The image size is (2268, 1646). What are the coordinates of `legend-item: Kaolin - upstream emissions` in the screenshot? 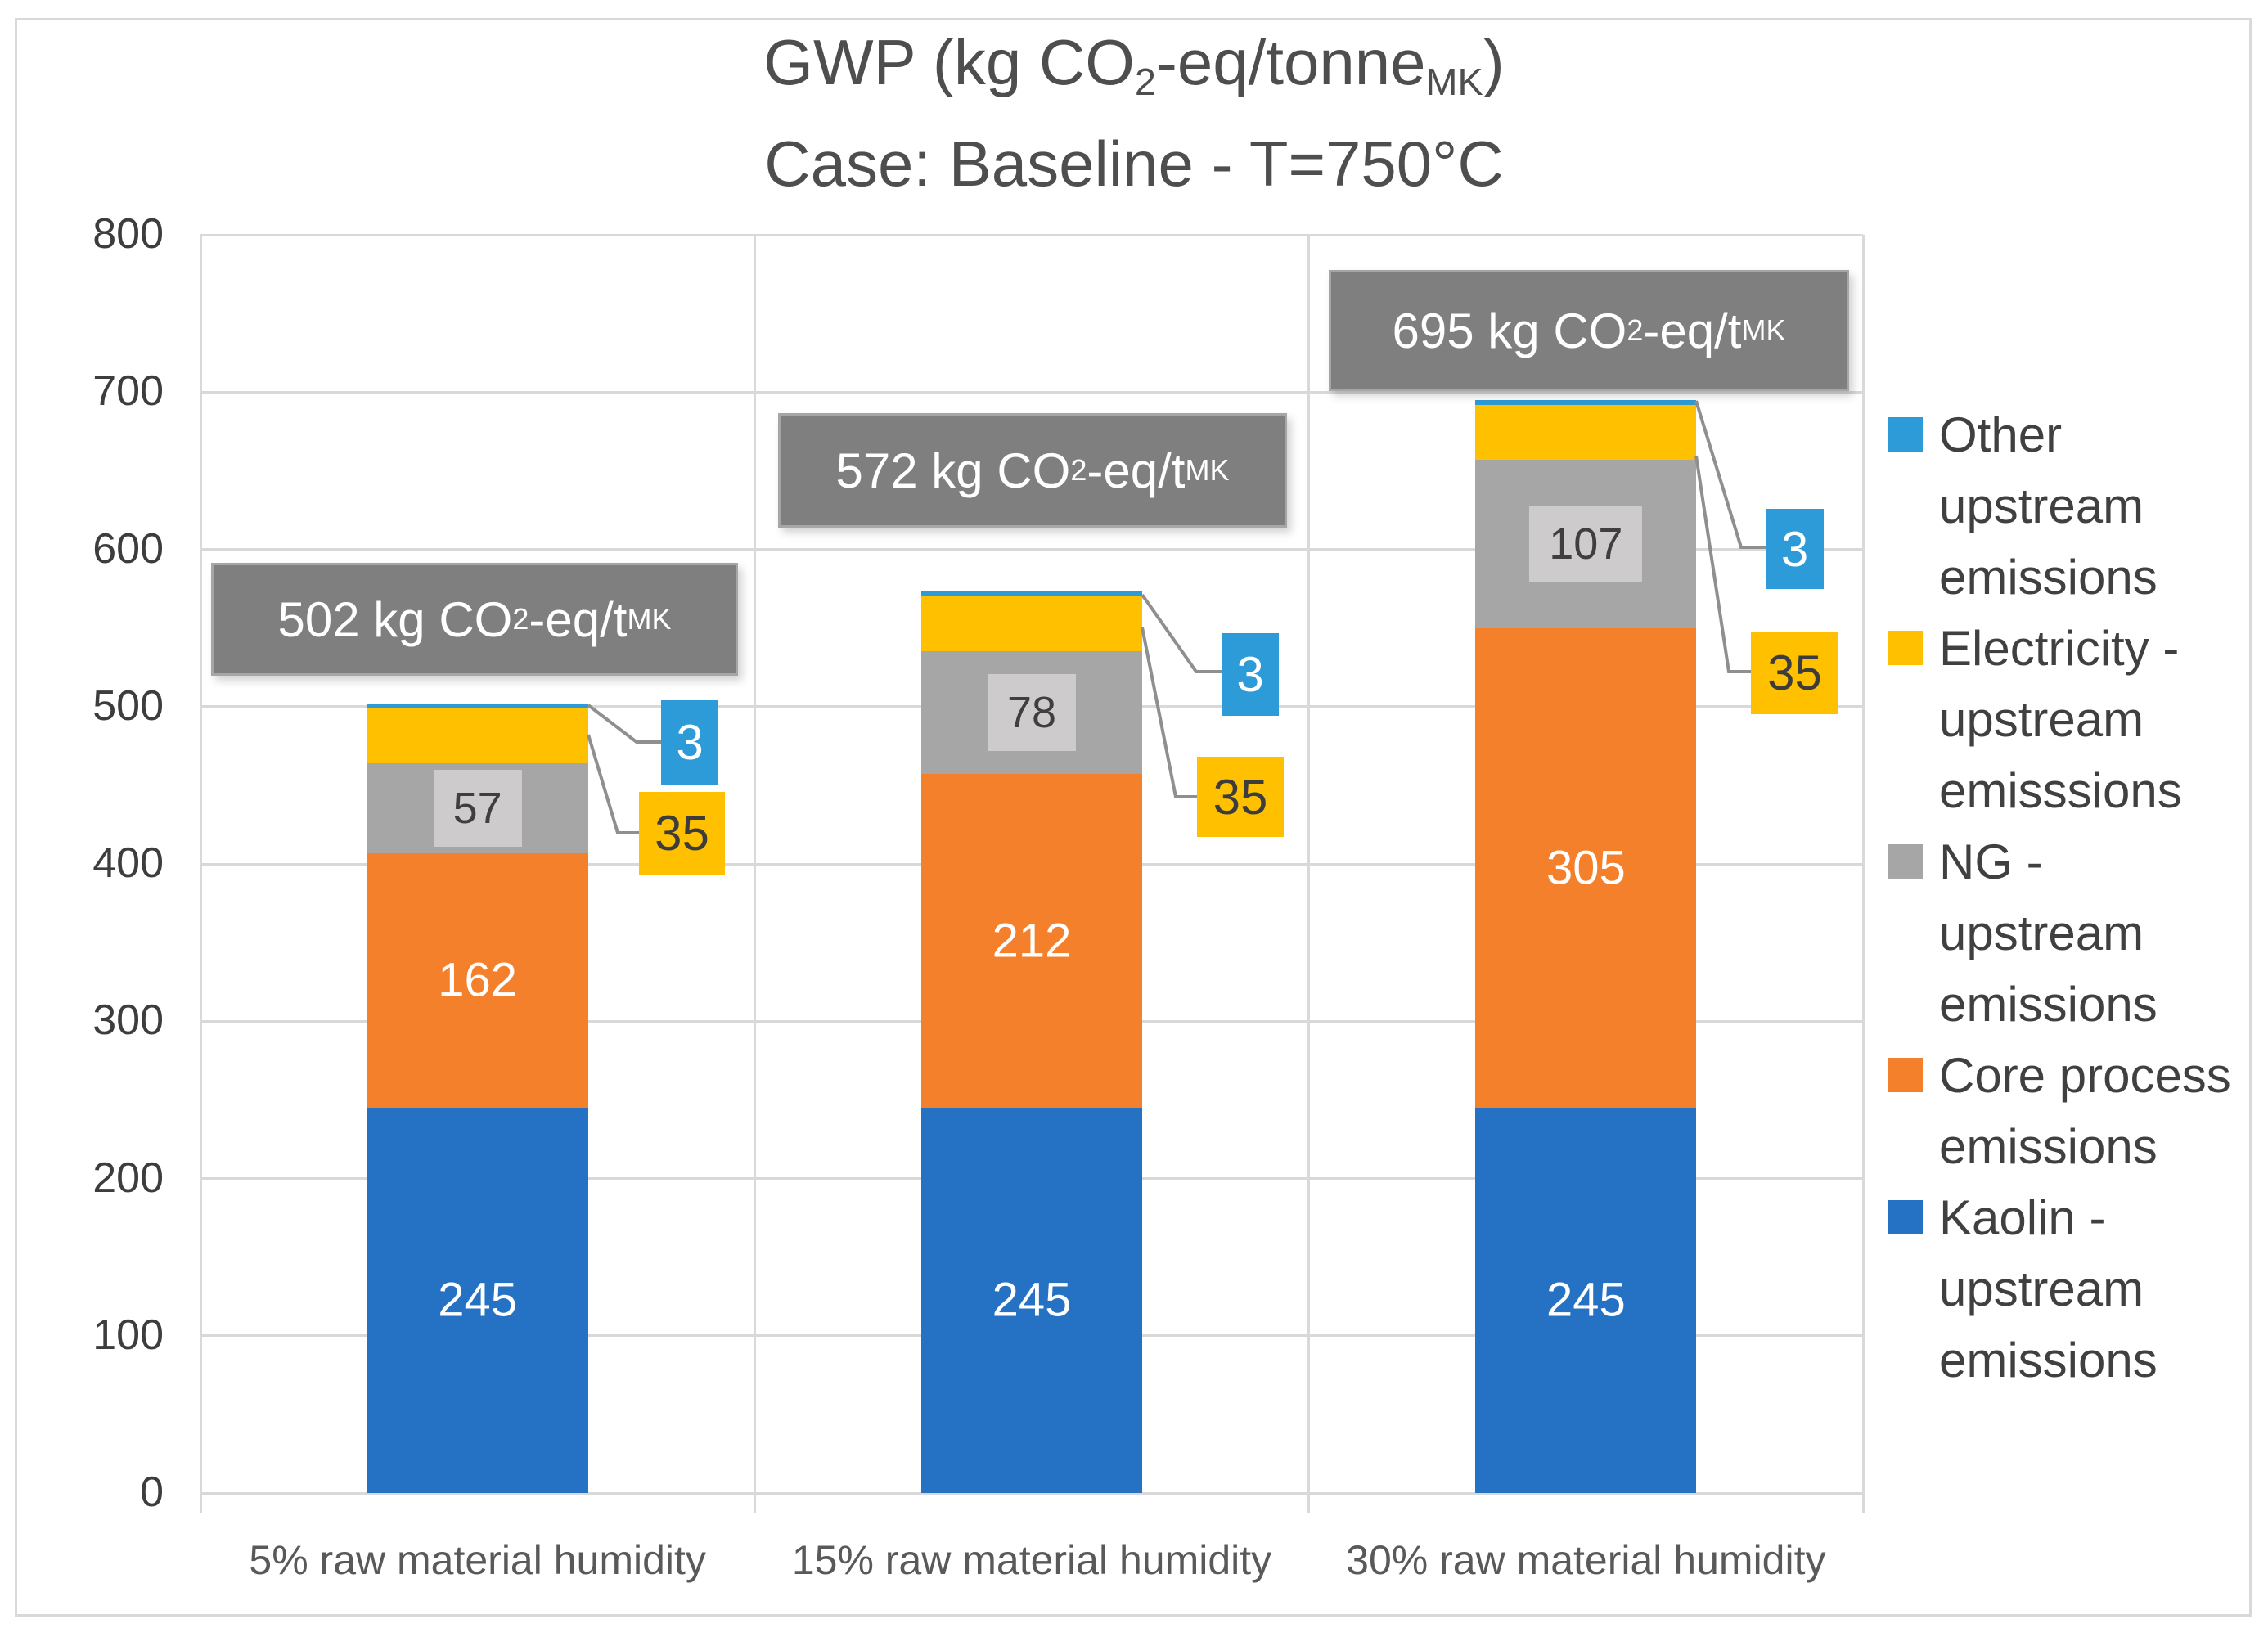 It's located at (2068, 1289).